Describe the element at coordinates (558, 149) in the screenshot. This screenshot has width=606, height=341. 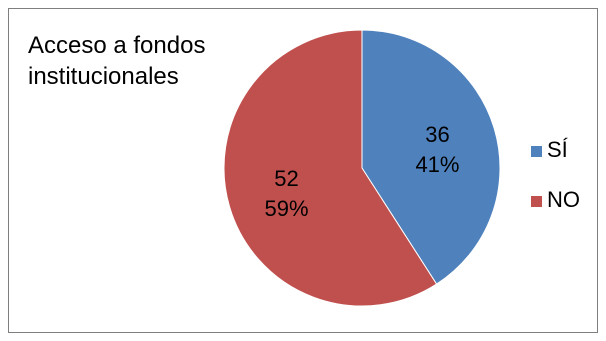
I see `legend-label-0: SÍ` at that location.